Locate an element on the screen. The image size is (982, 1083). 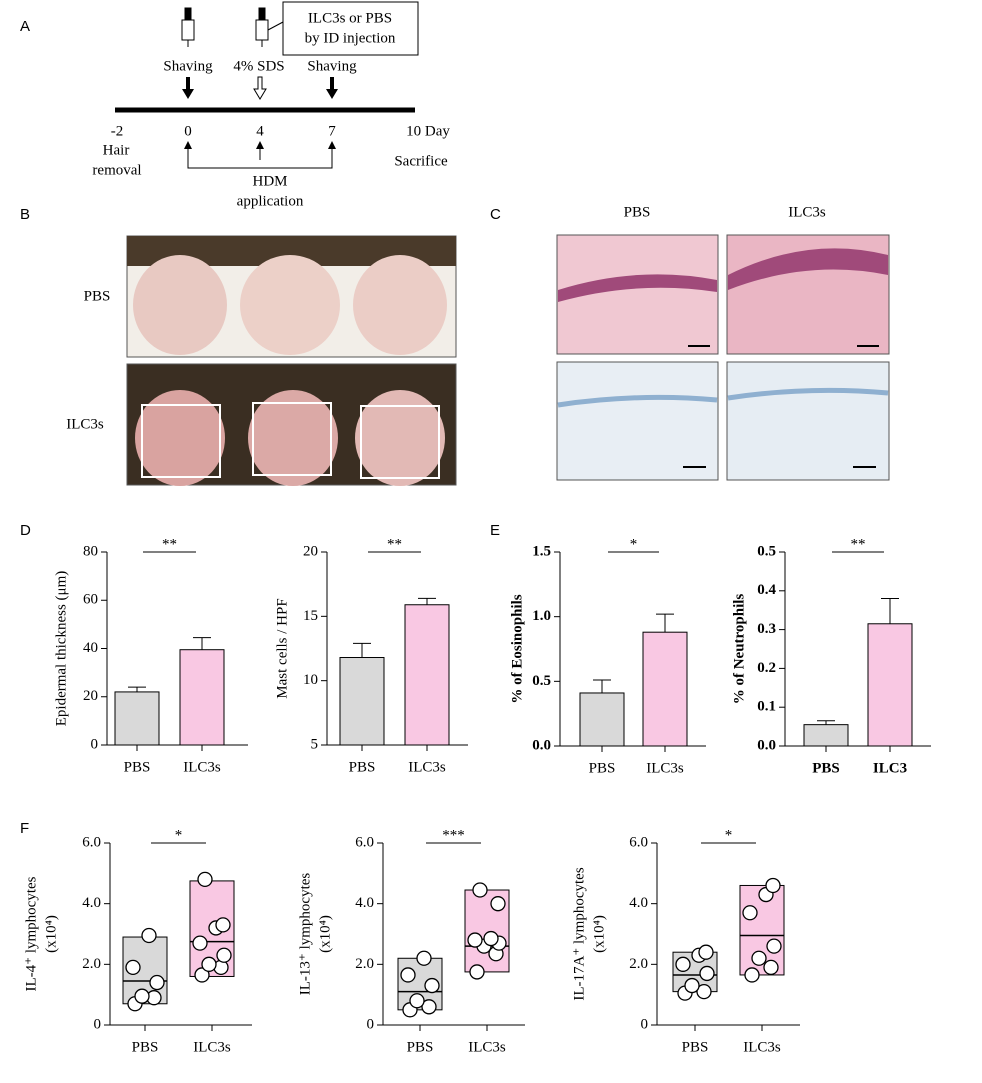
row-label: PBS is located at coordinates (97, 296).